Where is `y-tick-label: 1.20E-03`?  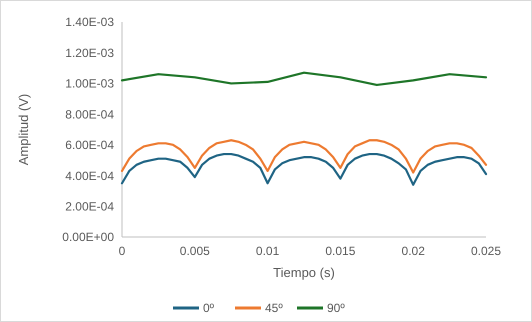 y-tick-label: 1.20E-03 is located at coordinates (89, 53).